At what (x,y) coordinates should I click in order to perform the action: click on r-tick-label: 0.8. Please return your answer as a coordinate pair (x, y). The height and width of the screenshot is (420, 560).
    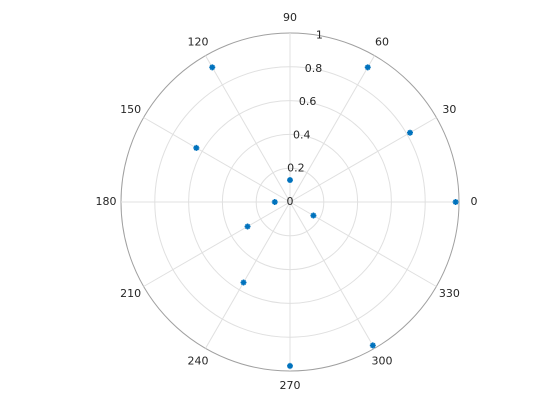
    Looking at the image, I should click on (314, 68).